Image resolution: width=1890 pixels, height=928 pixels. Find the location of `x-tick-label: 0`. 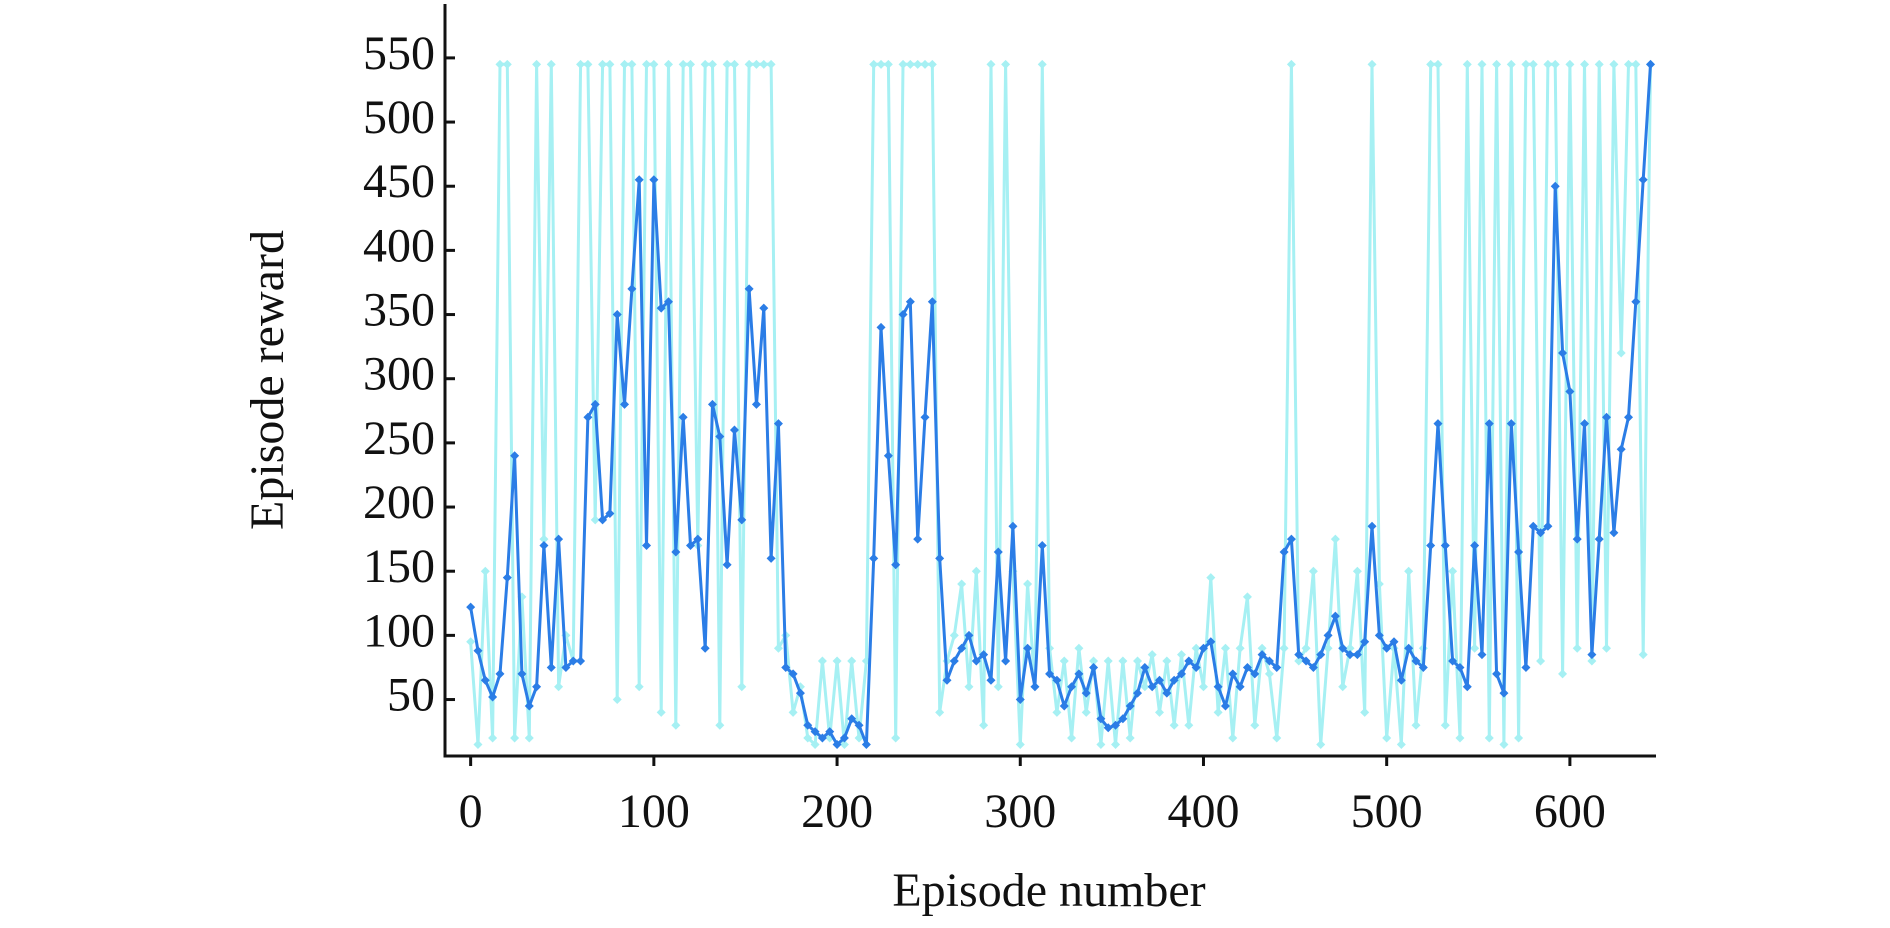

x-tick-label: 0 is located at coordinates (471, 811).